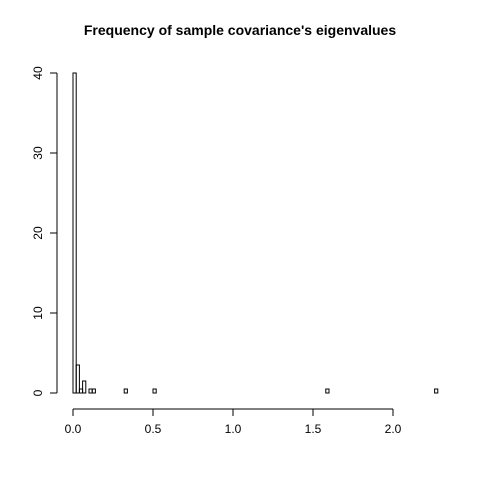  I want to click on x-tick-label: 0.0, so click(73, 429).